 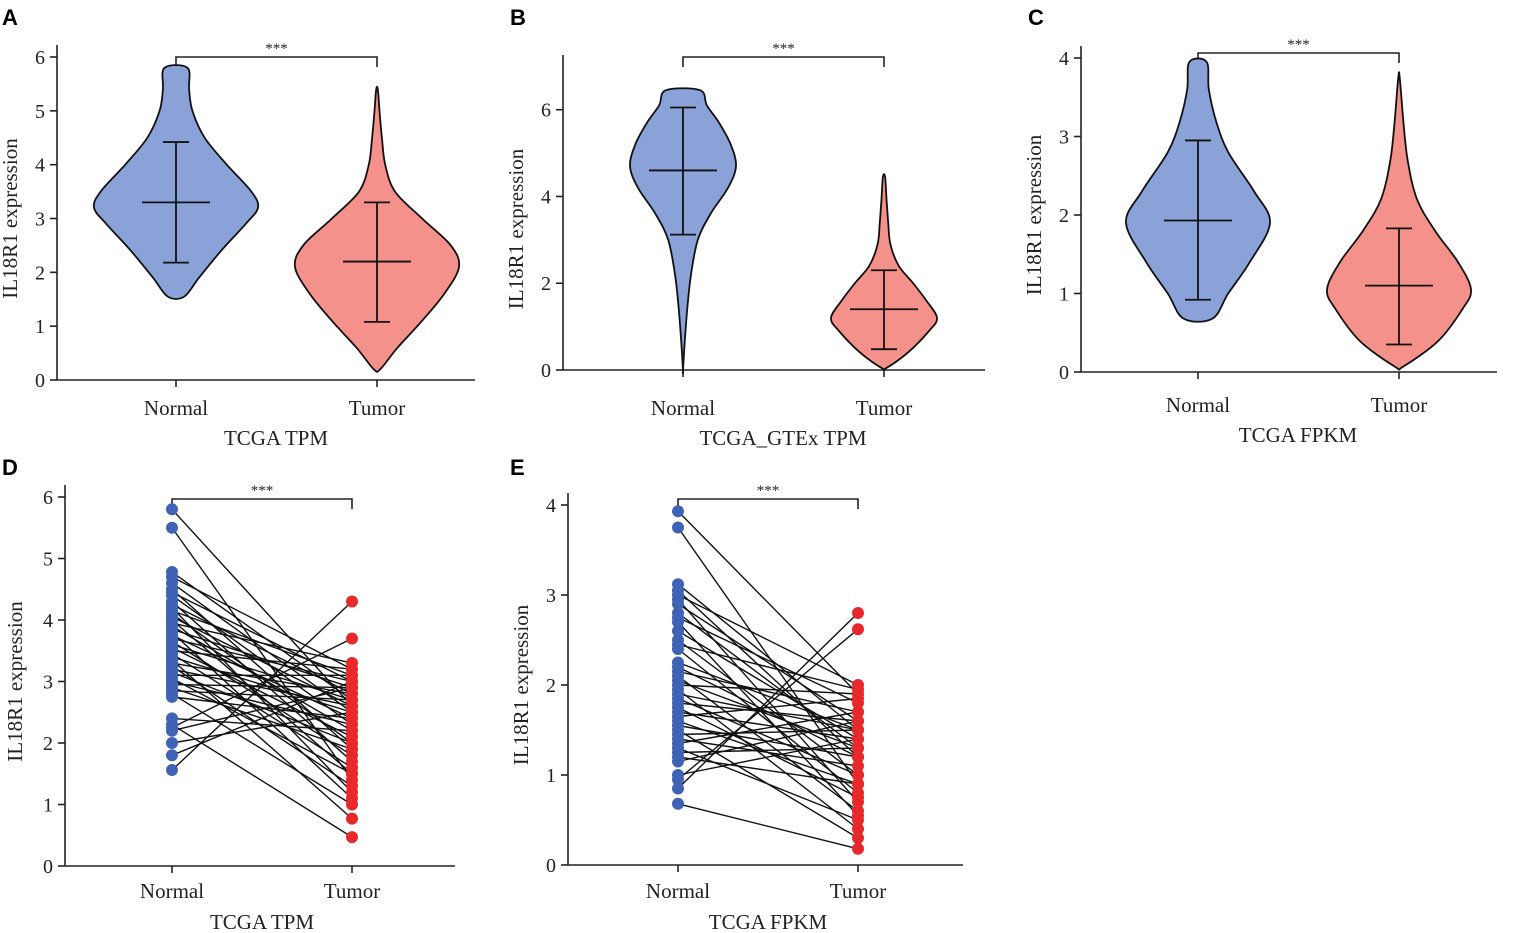 What do you see at coordinates (276, 438) in the screenshot?
I see `x-axis-title: TCGA TPM` at bounding box center [276, 438].